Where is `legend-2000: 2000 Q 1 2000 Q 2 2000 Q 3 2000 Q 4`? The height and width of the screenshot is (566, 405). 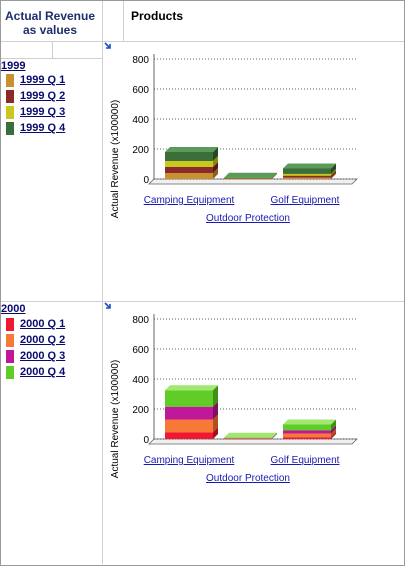 legend-2000: 2000 Q 1 2000 Q 2 2000 Q 3 2000 Q 4 is located at coordinates (35, 348).